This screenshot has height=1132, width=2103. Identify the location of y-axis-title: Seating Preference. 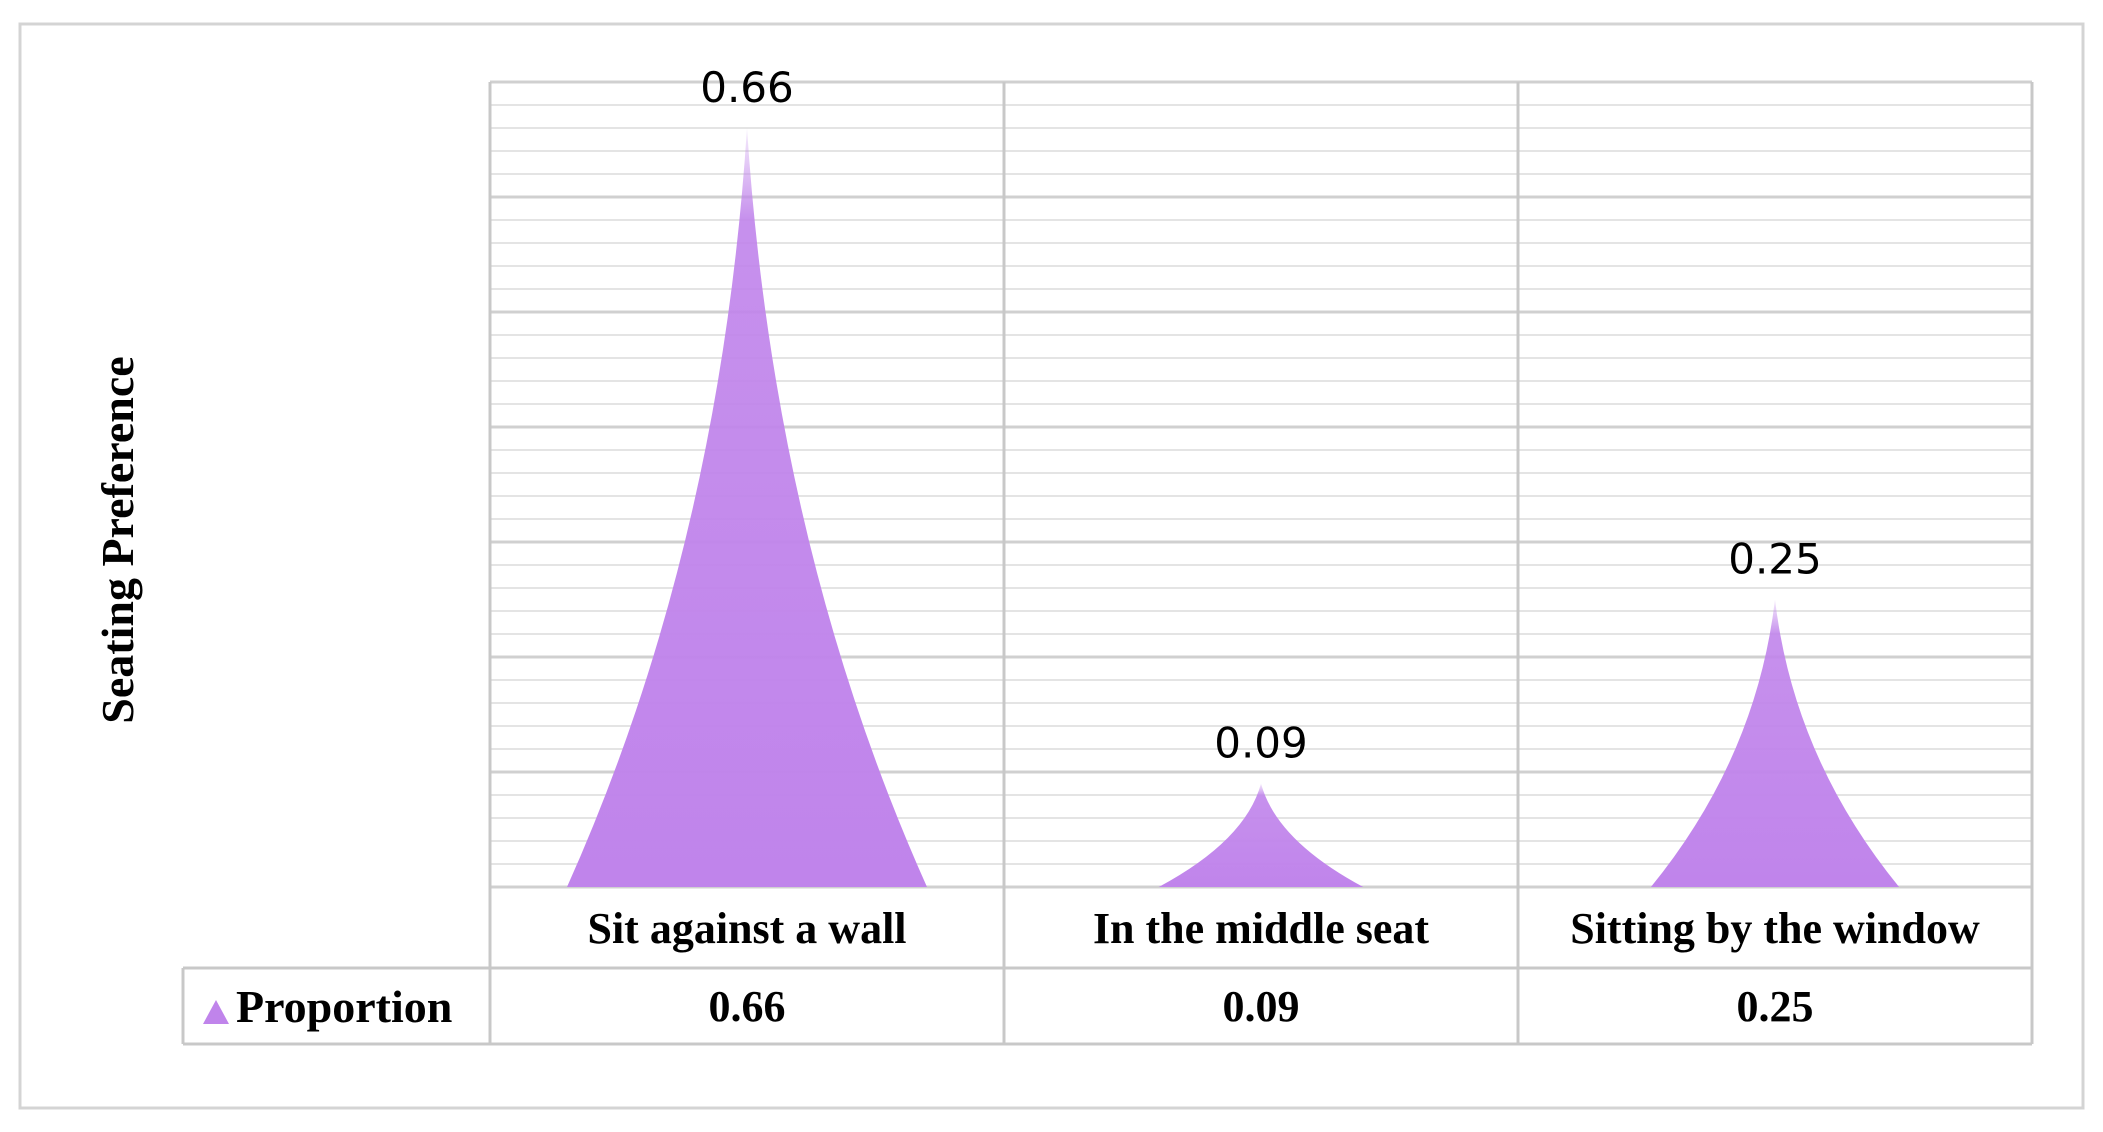
(117, 539).